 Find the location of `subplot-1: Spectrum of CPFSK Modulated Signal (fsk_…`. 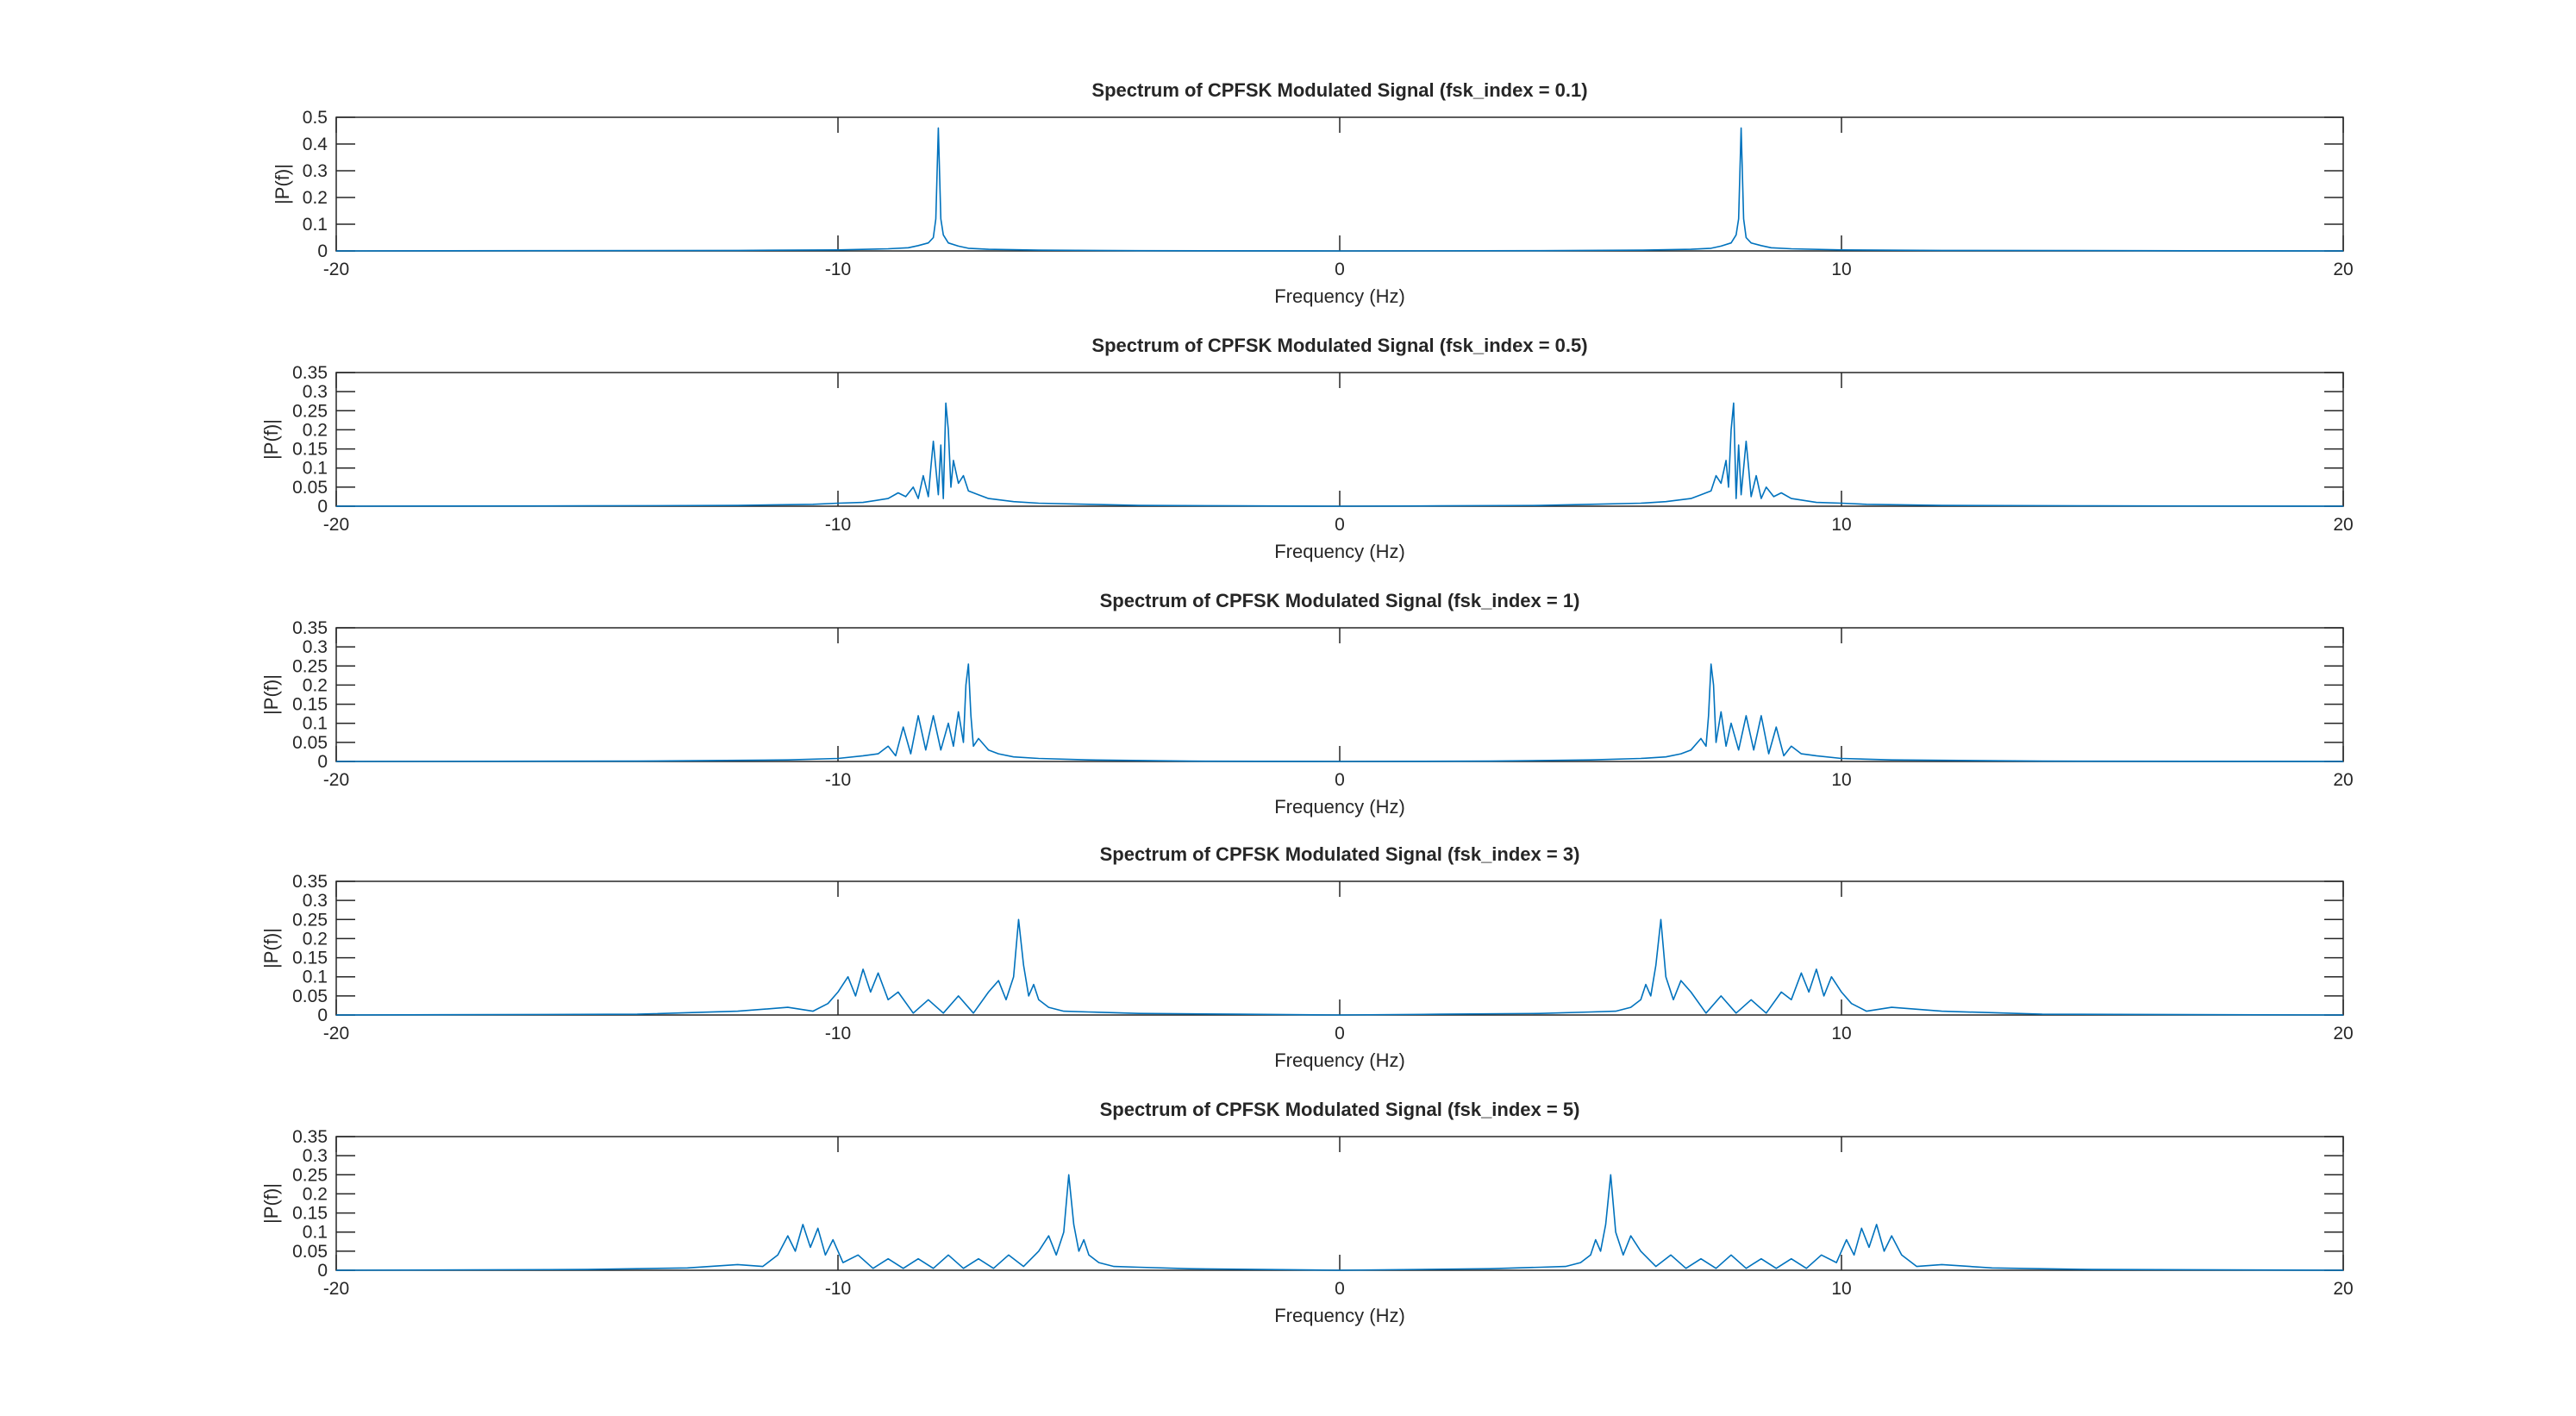

subplot-1: Spectrum of CPFSK Modulated Signal (fsk_… is located at coordinates (1313, 193).